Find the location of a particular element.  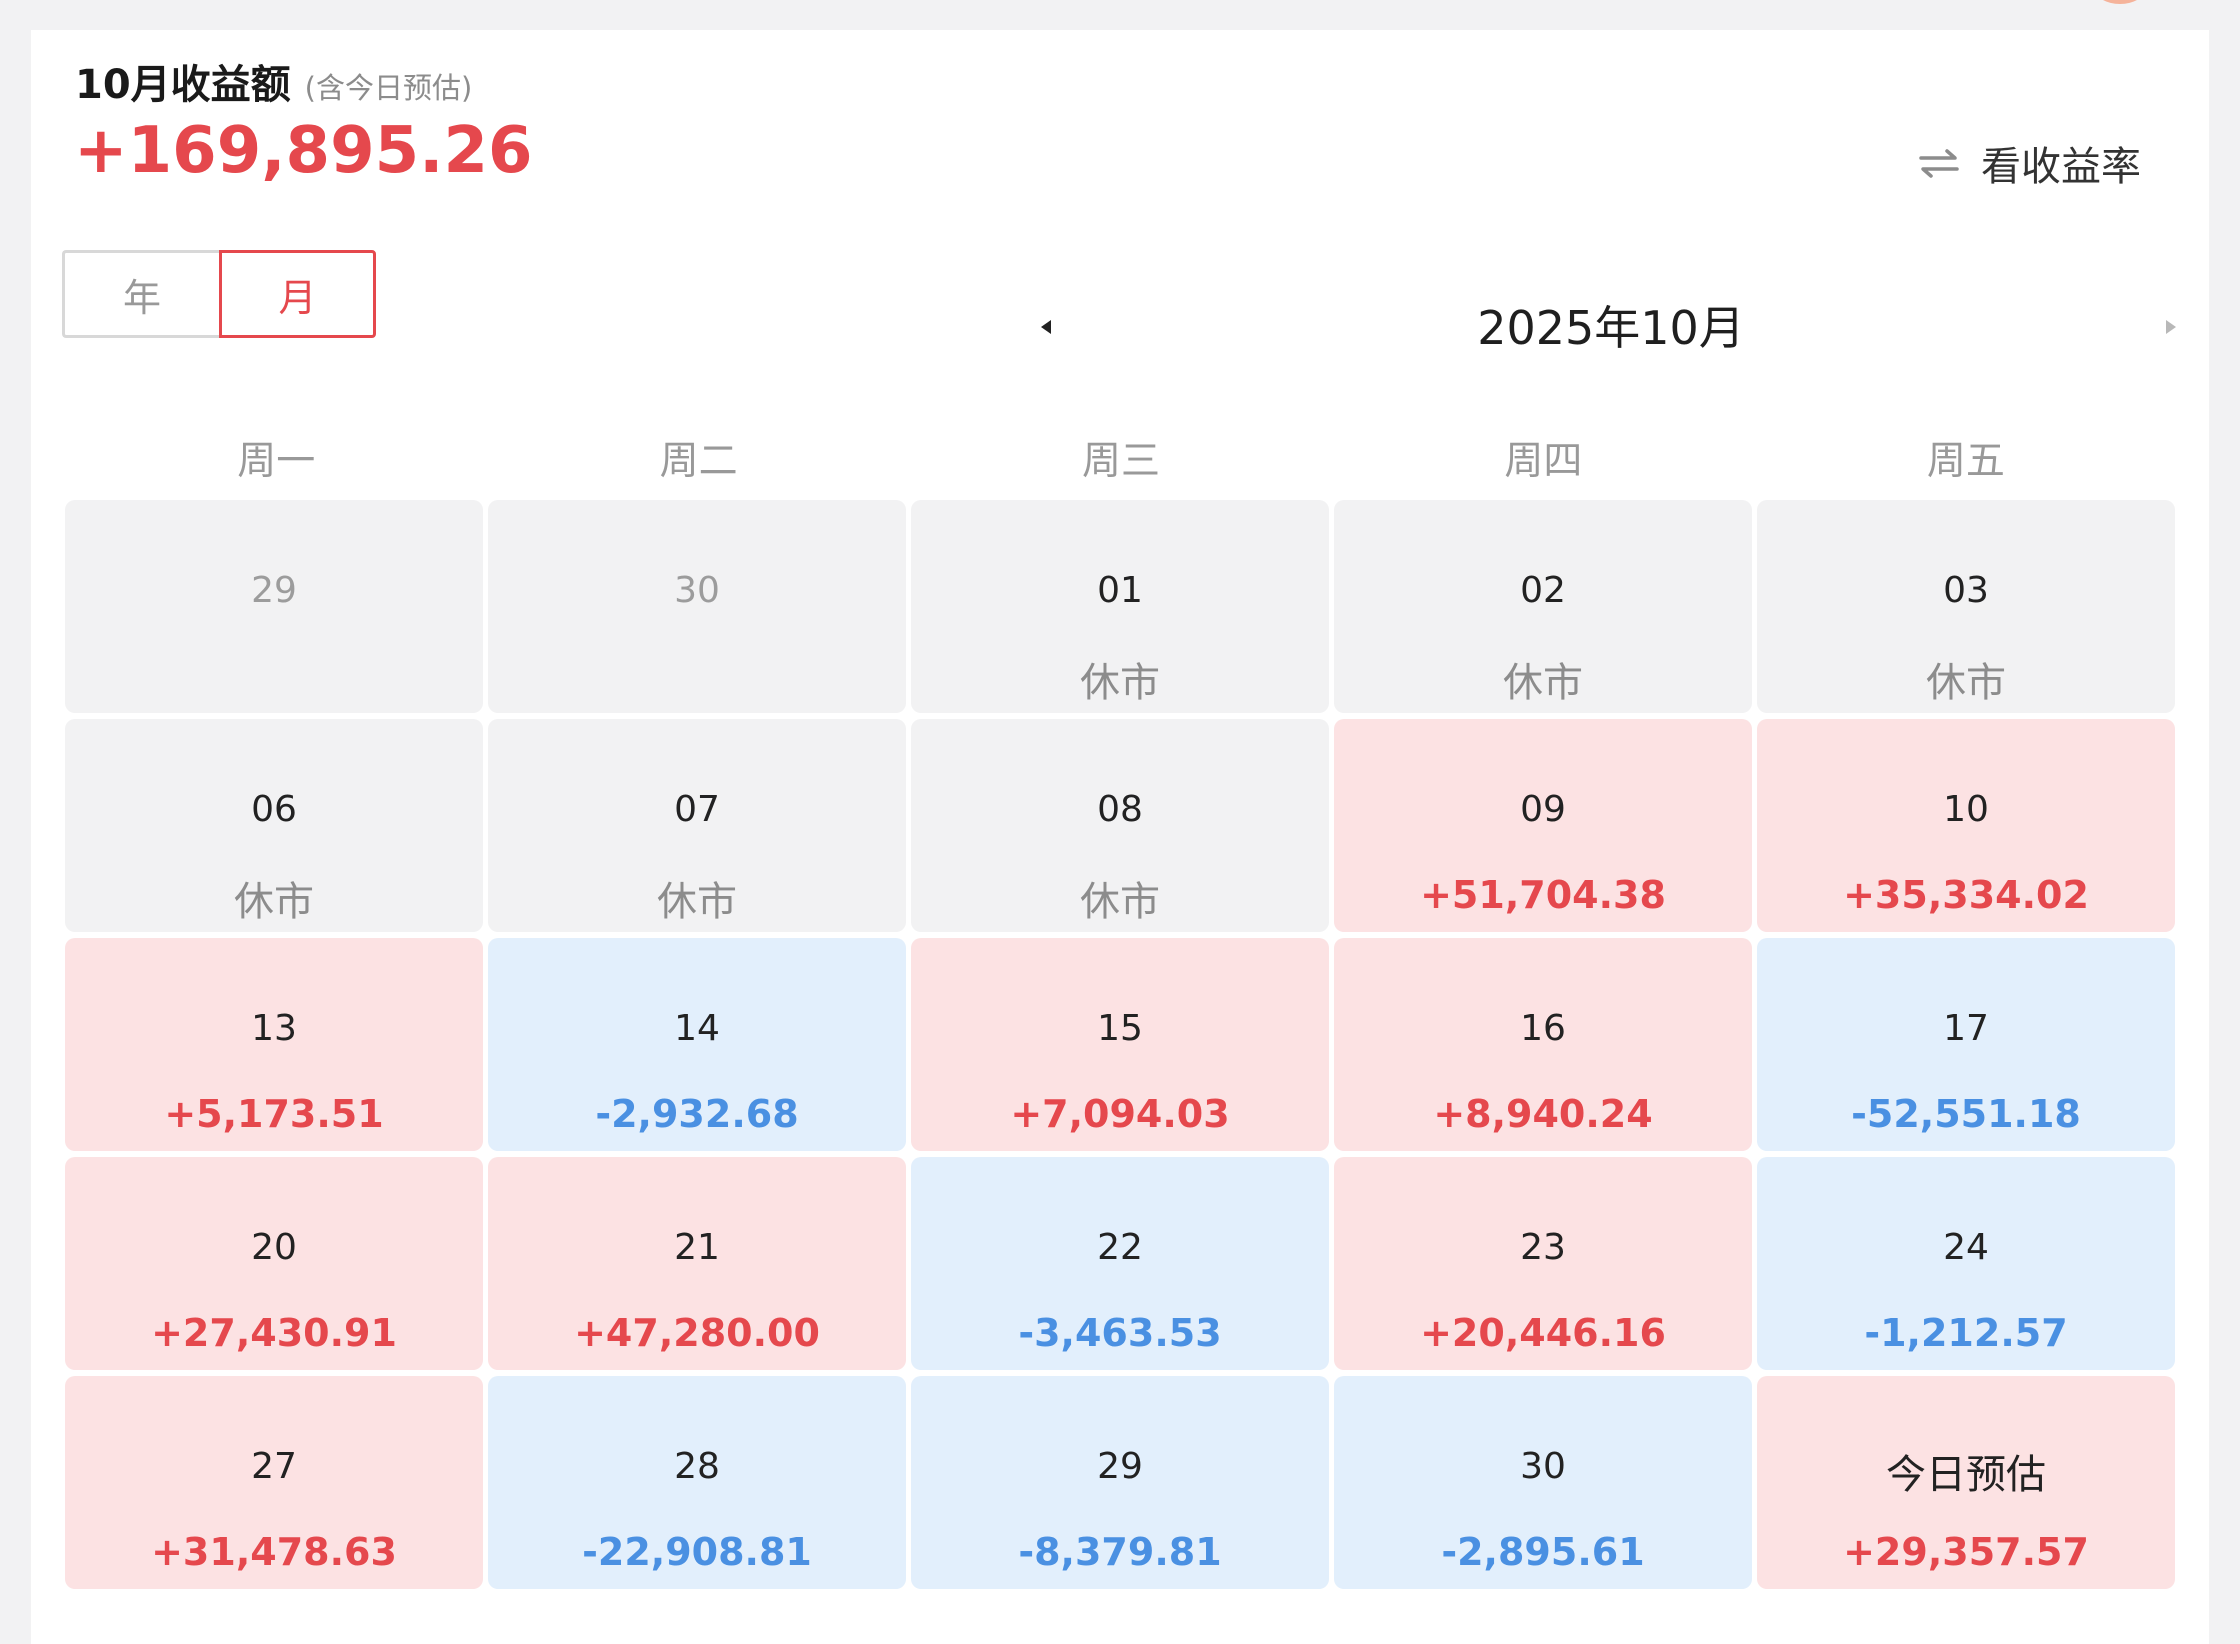

weekday-thu: 周四 is located at coordinates (1543, 461).